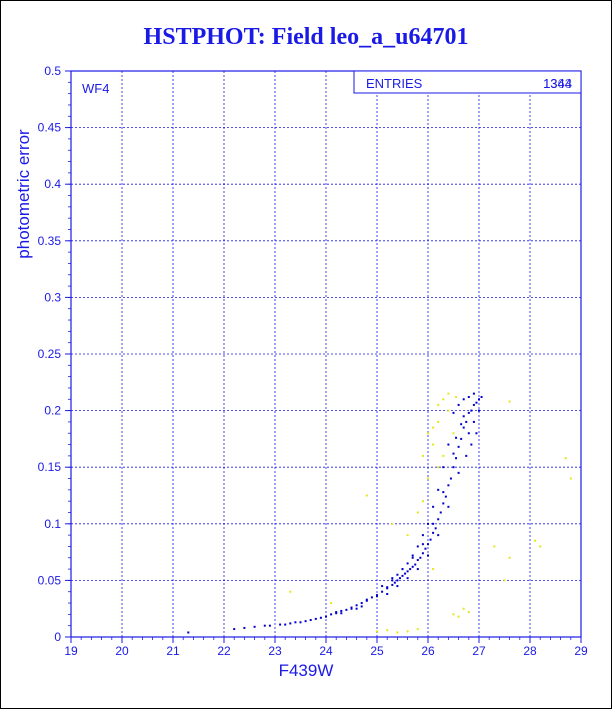  I want to click on x-tick-label: 19, so click(71, 651).